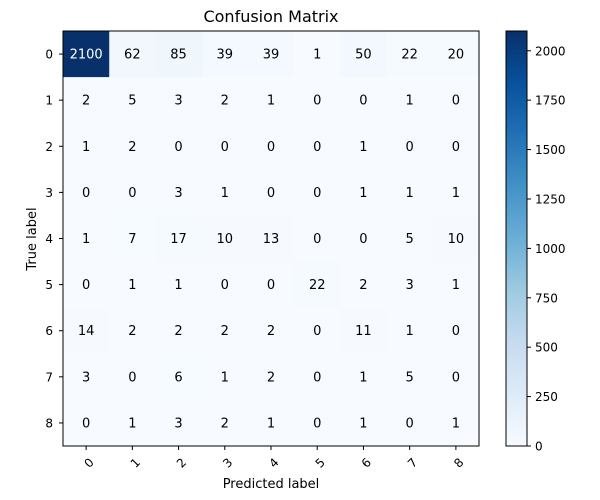  Describe the element at coordinates (363, 331) in the screenshot. I see `cell-value-label: 11` at that location.